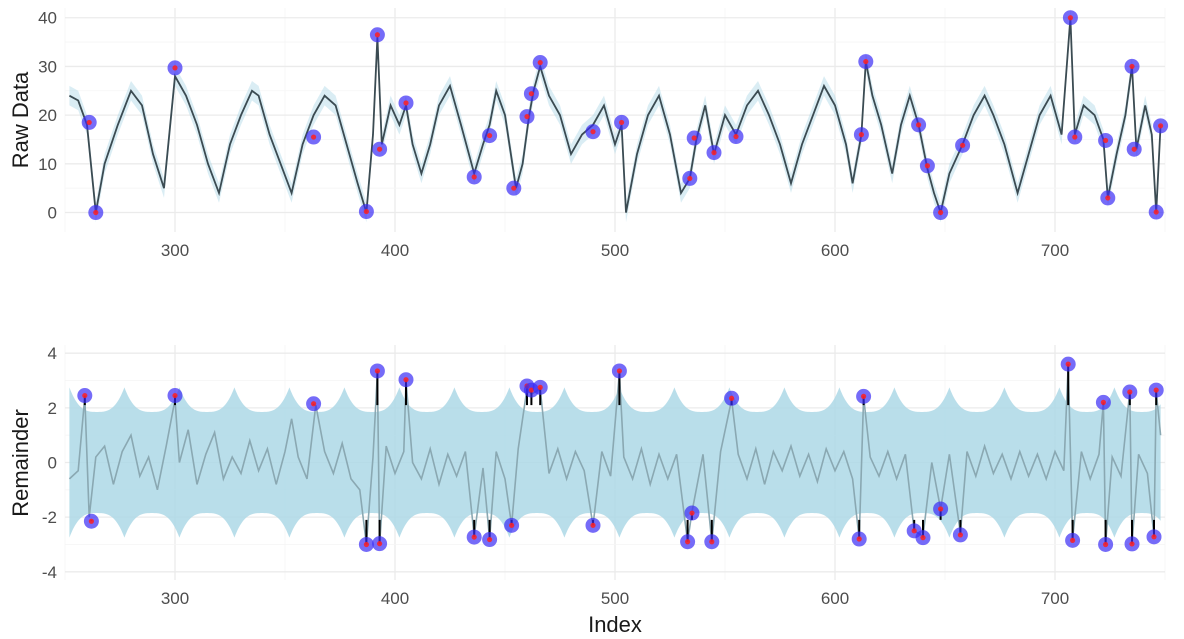 The width and height of the screenshot is (1184, 639). What do you see at coordinates (20, 119) in the screenshot?
I see `y-axis-title-raw: Raw Data` at bounding box center [20, 119].